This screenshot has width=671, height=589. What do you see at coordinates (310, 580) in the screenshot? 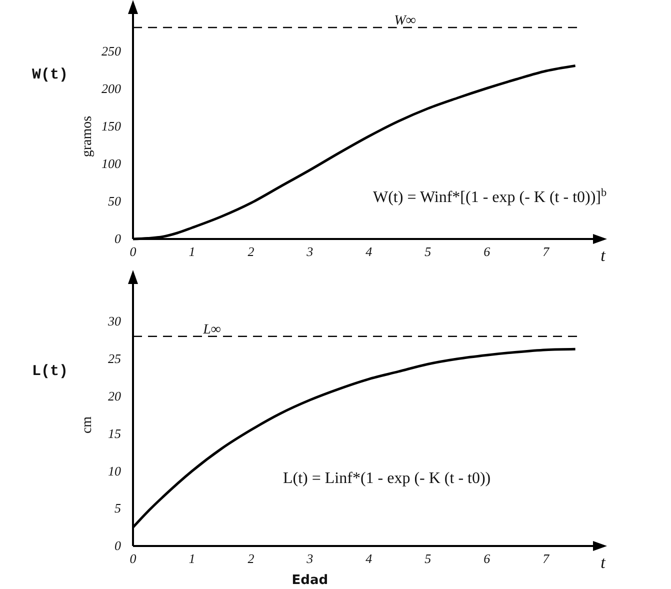
I see `text: Edad` at bounding box center [310, 580].